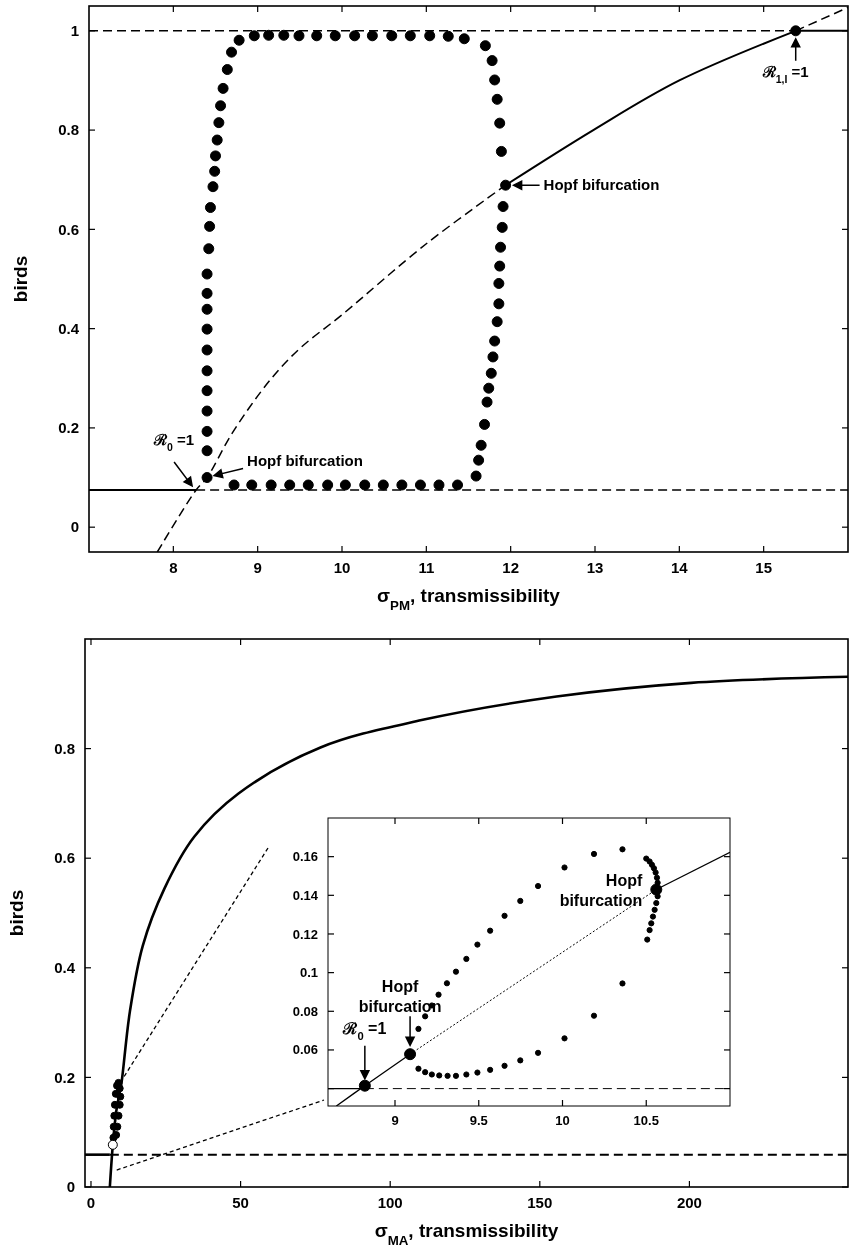  I want to click on x-axis-title: σ$_{PM}$, transmissibility, so click(469, 599).